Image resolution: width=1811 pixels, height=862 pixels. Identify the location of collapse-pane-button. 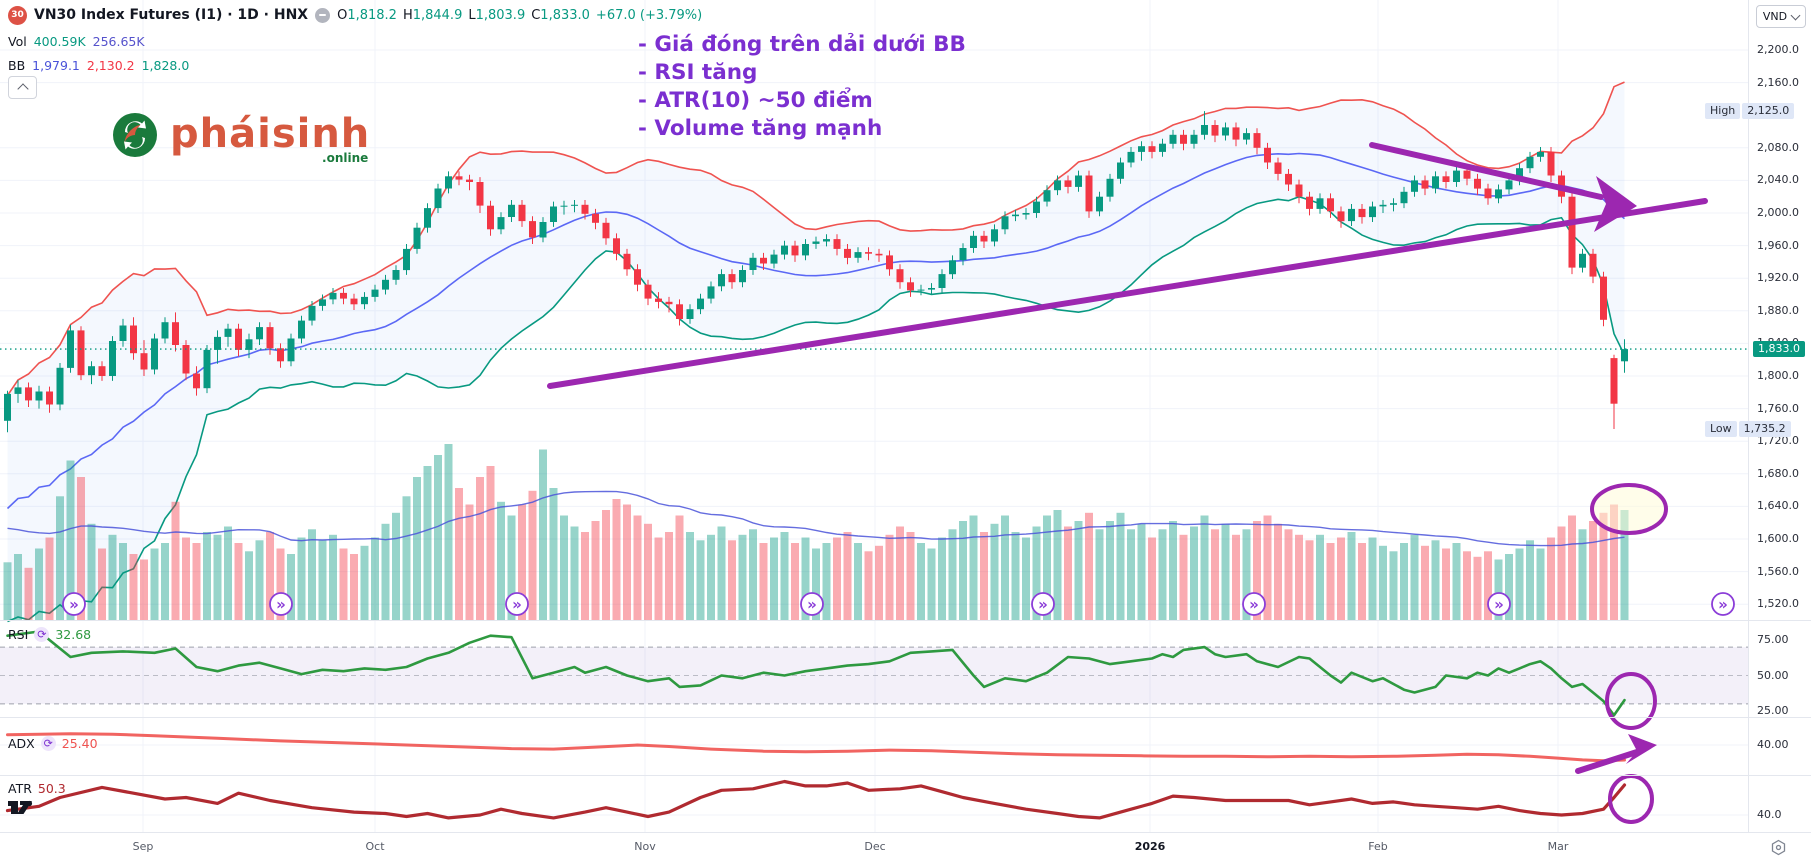
(22, 87).